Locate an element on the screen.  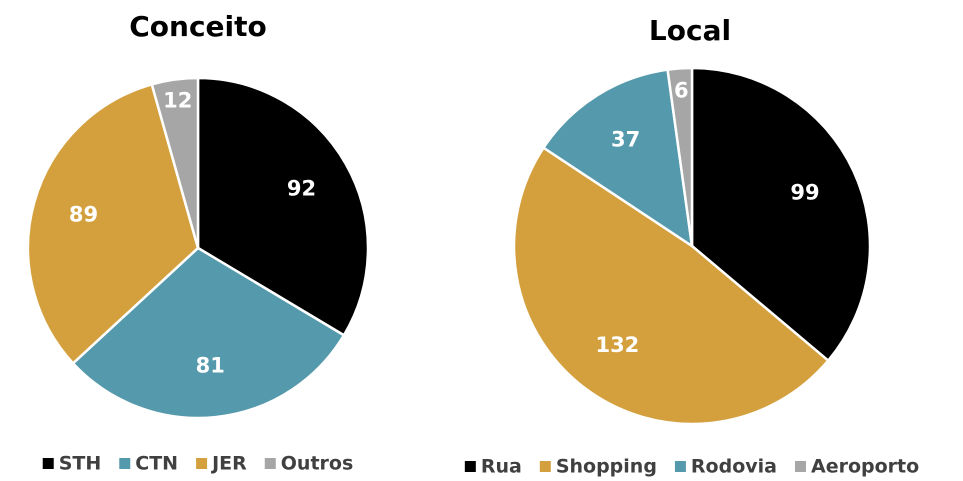
legend-label: STH is located at coordinates (80, 464).